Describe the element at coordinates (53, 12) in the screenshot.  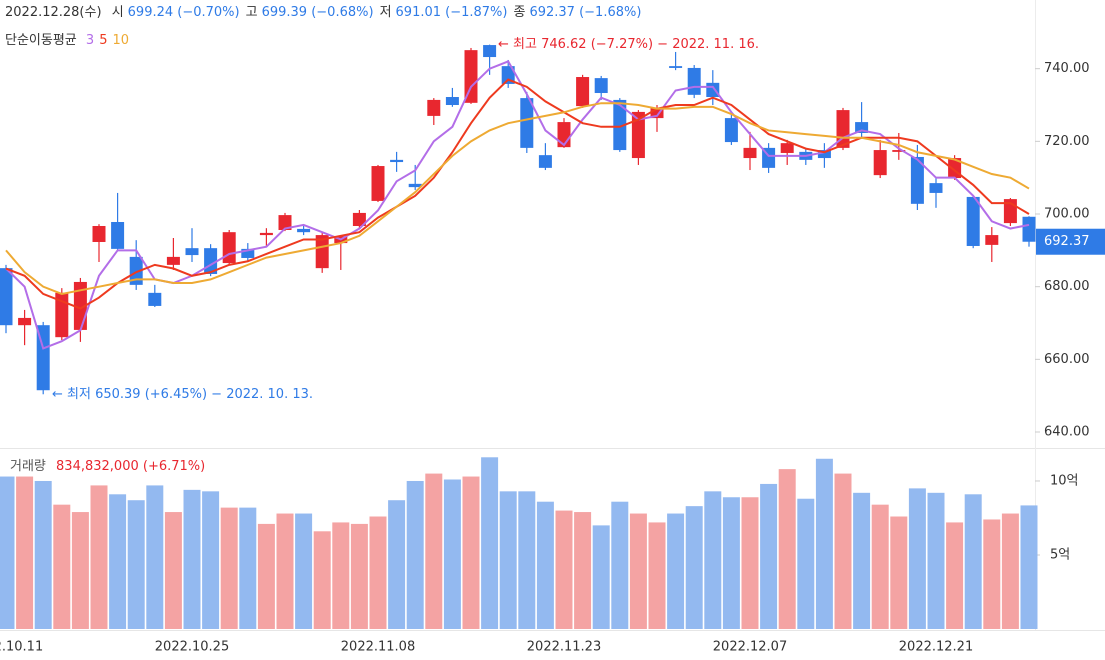
I see `header-date: 2022.12.28(수)` at that location.